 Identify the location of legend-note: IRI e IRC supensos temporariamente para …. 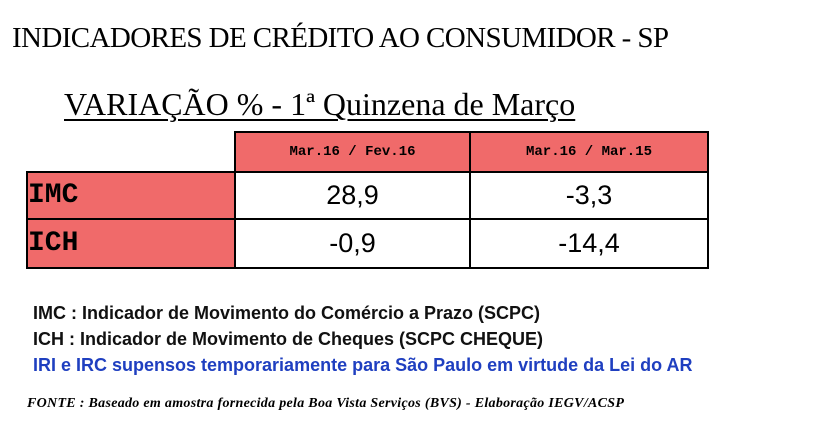
(363, 365).